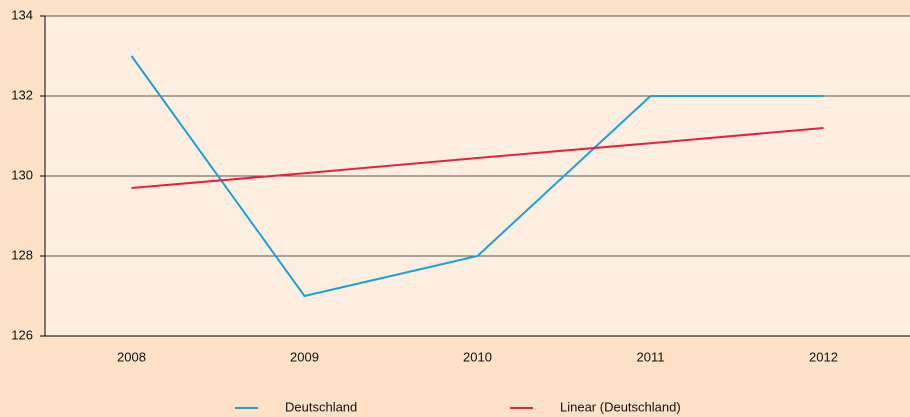  What do you see at coordinates (22, 14) in the screenshot?
I see `y-tick-label: 134` at bounding box center [22, 14].